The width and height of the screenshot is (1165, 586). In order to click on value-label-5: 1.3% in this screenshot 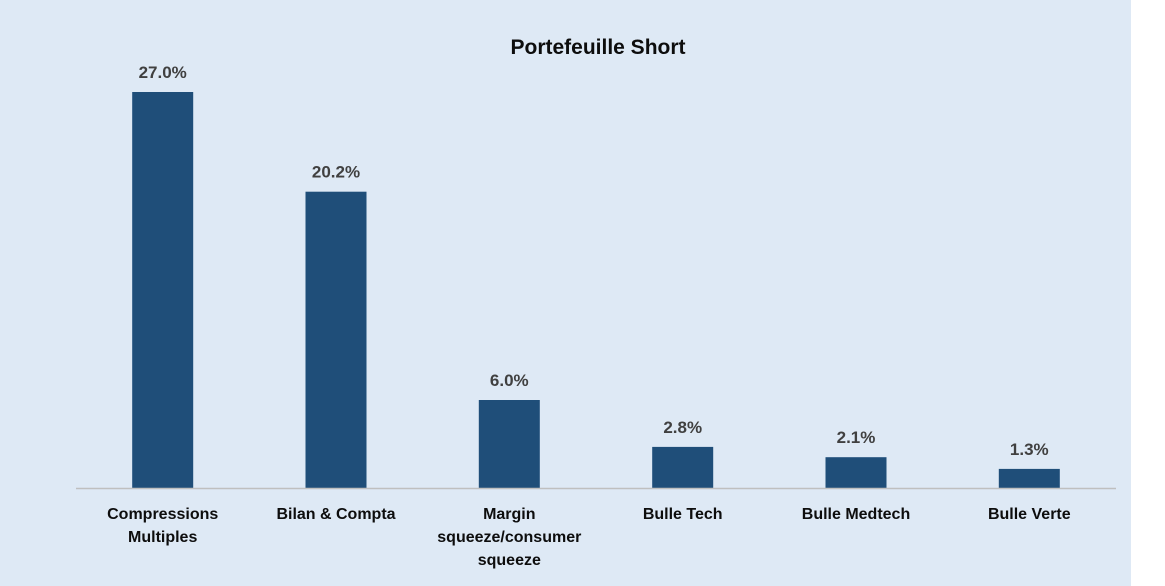, I will do `click(1029, 449)`.